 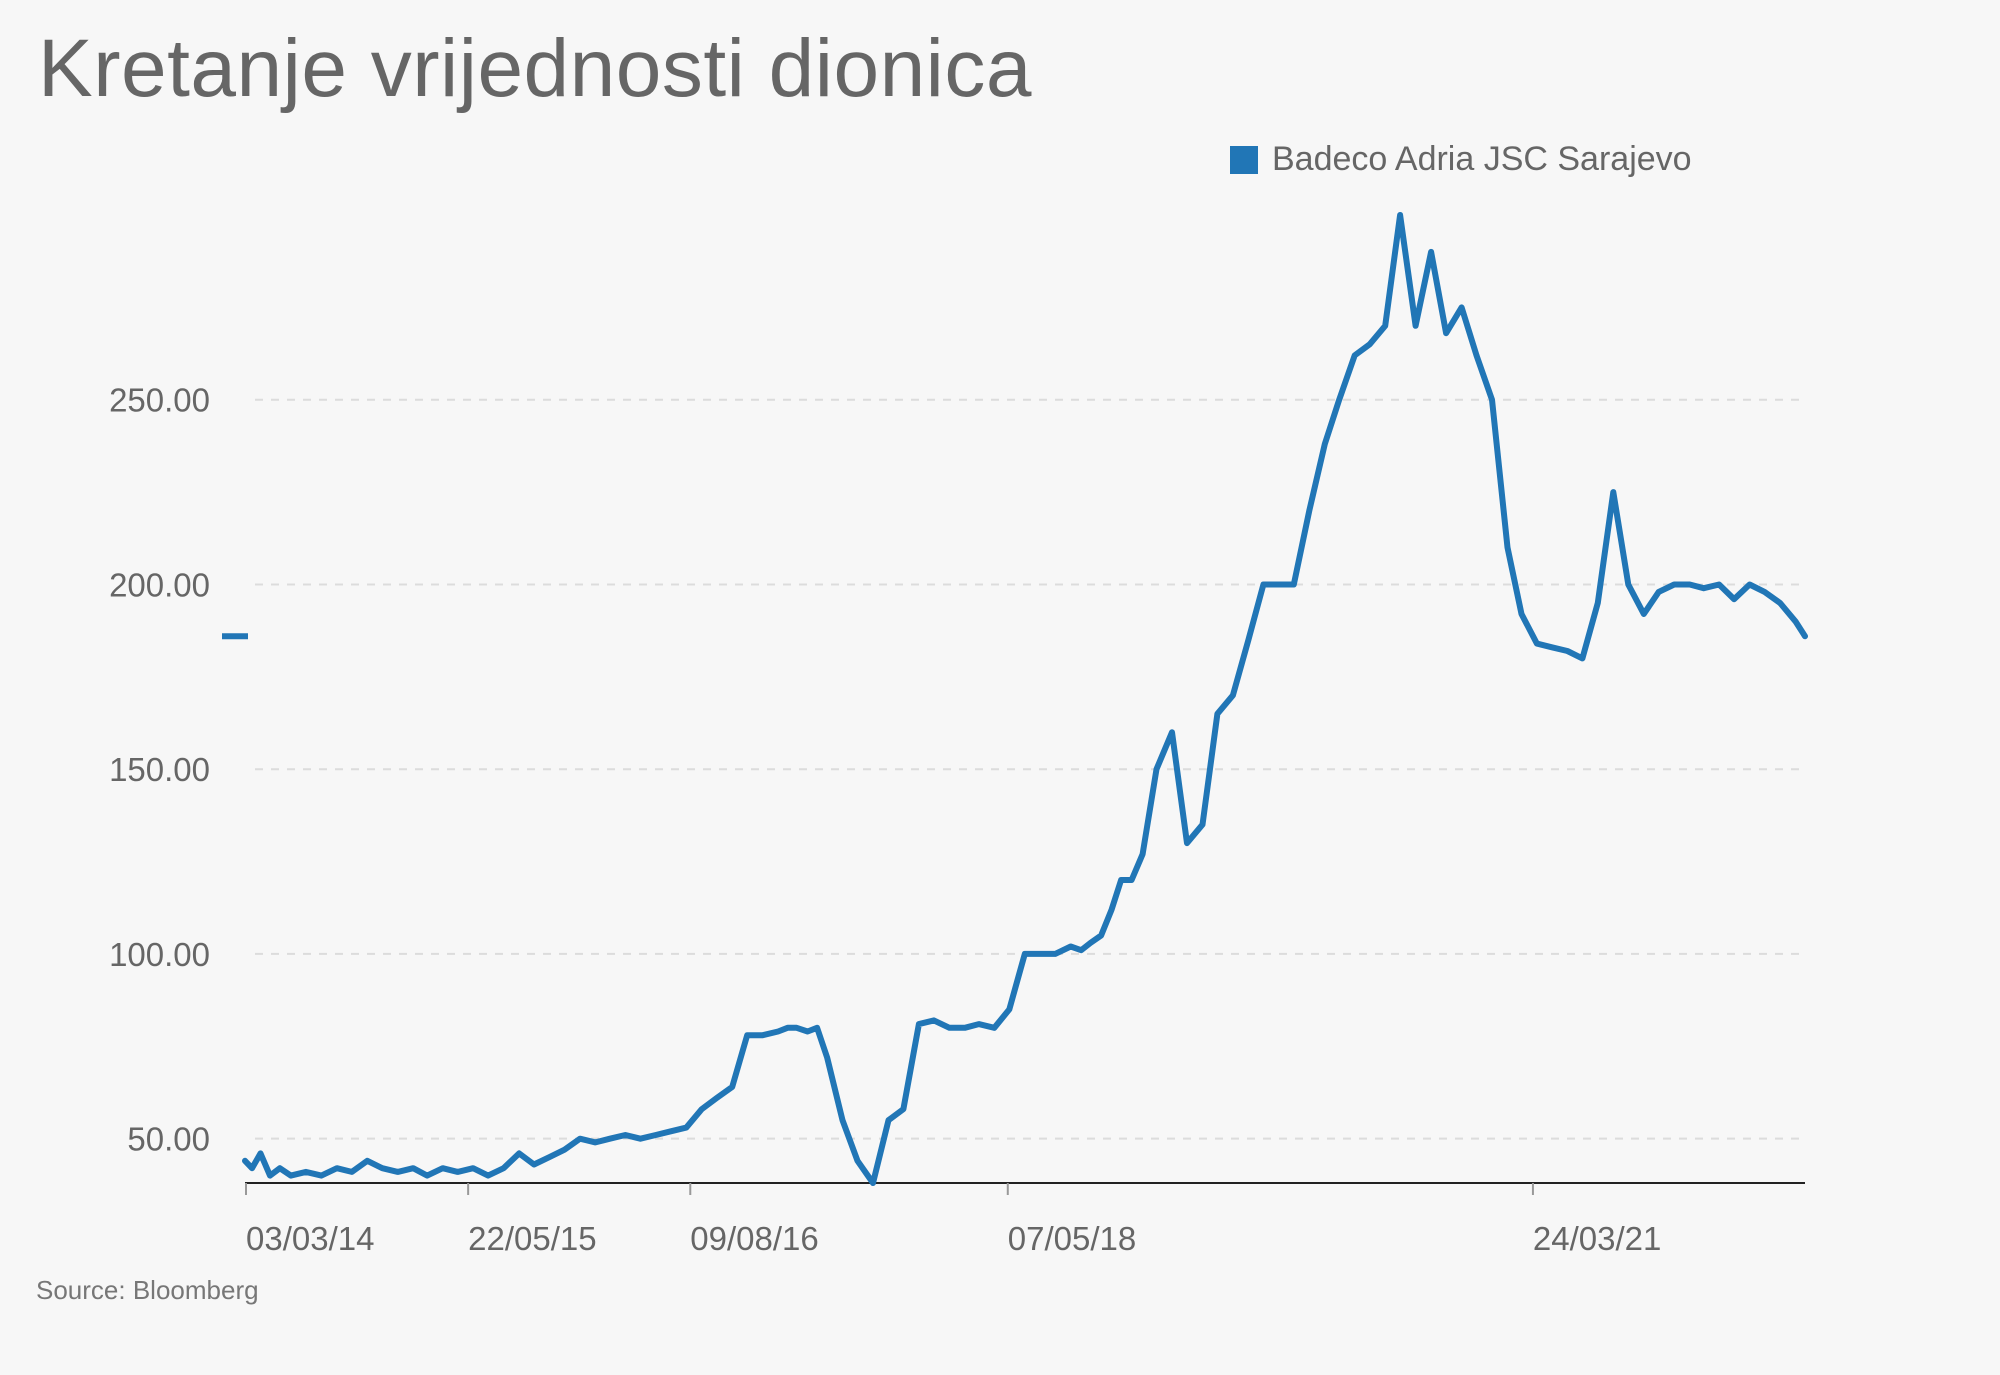 What do you see at coordinates (147, 1290) in the screenshot?
I see `source-note: Source: Bloomberg` at bounding box center [147, 1290].